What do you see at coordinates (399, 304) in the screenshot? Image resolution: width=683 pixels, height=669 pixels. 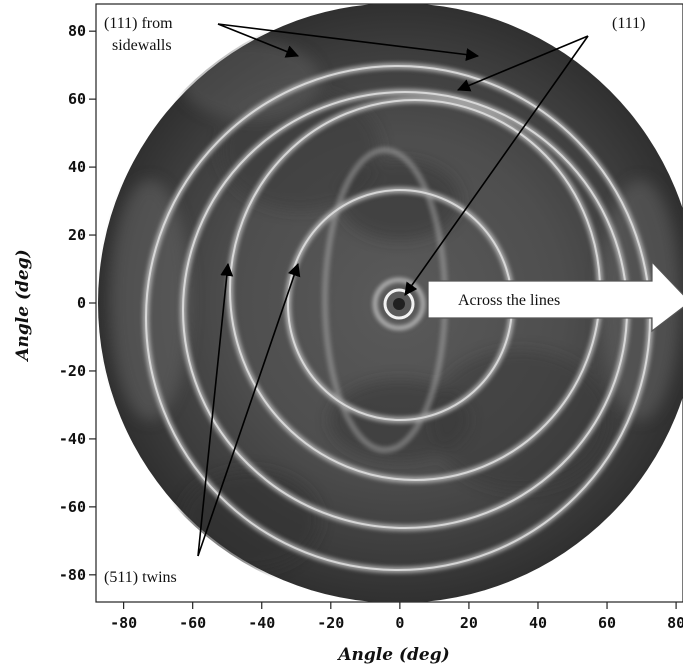 I see `central-spot` at bounding box center [399, 304].